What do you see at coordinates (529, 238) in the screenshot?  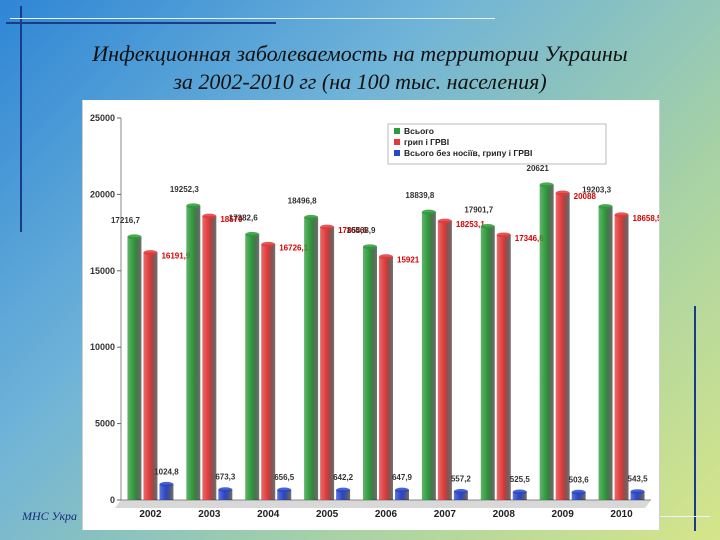 I see `data-label-2008-series-2: 17346,6` at bounding box center [529, 238].